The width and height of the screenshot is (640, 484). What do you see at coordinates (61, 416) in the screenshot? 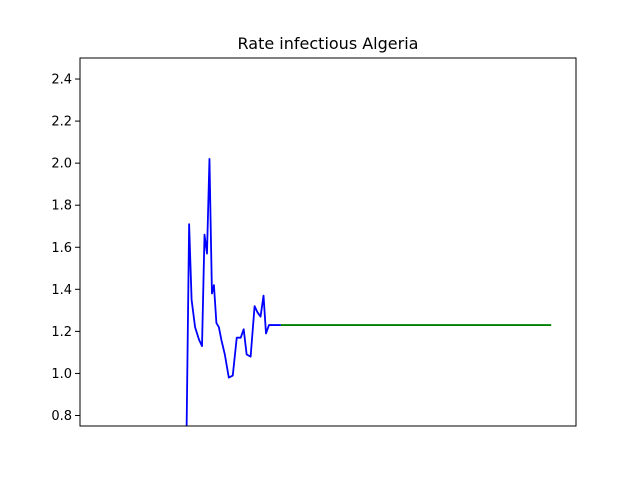
I see `y-tick-label: 0.8` at bounding box center [61, 416].